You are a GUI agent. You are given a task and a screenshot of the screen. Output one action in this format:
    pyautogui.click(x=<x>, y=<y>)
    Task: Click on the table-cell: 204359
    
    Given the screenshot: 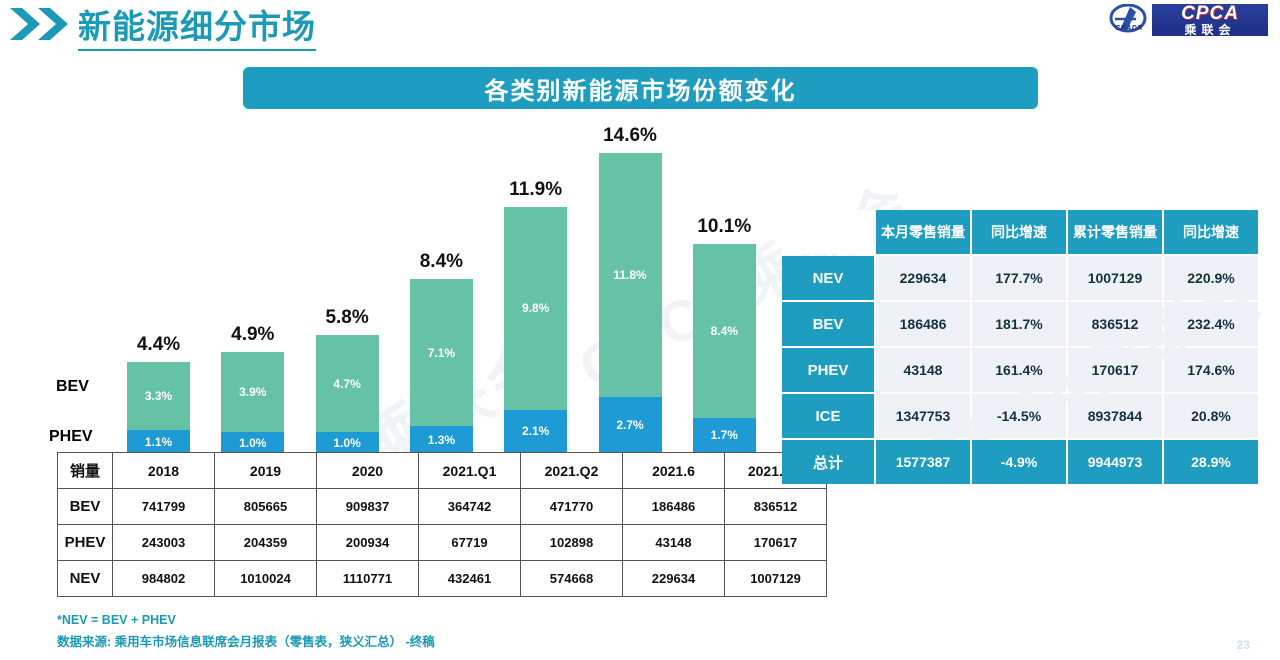 What is the action you would take?
    pyautogui.click(x=265, y=542)
    